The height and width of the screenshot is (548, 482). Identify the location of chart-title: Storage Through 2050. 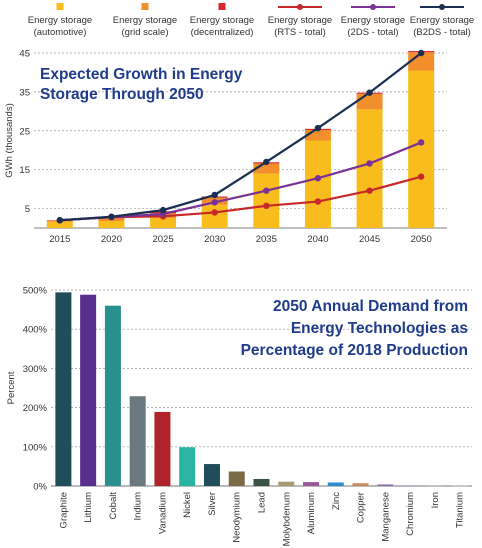
(122, 94).